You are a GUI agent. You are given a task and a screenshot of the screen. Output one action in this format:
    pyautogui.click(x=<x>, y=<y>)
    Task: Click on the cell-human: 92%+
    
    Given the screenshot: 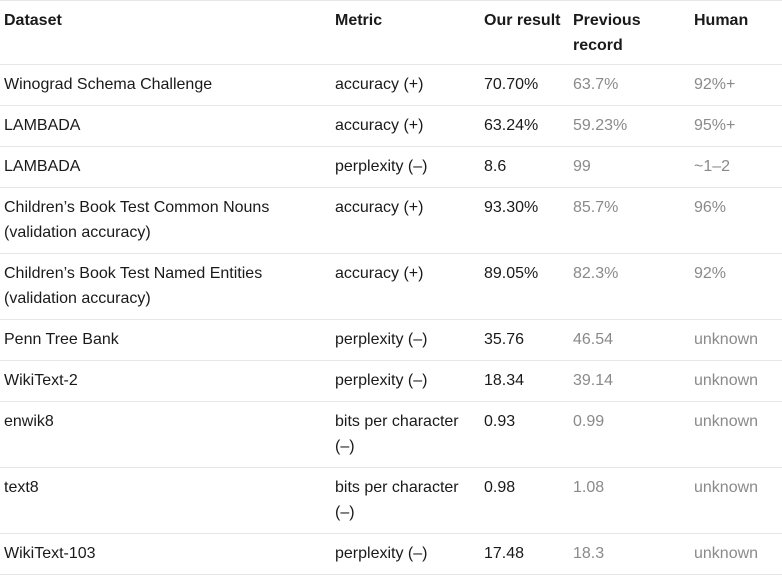 What is the action you would take?
    pyautogui.click(x=736, y=85)
    